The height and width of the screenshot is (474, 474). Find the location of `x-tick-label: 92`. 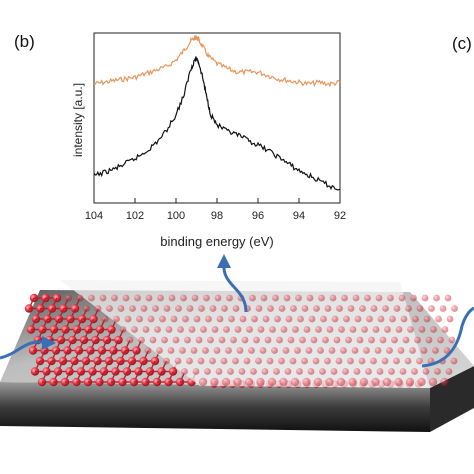

x-tick-label: 92 is located at coordinates (340, 216).